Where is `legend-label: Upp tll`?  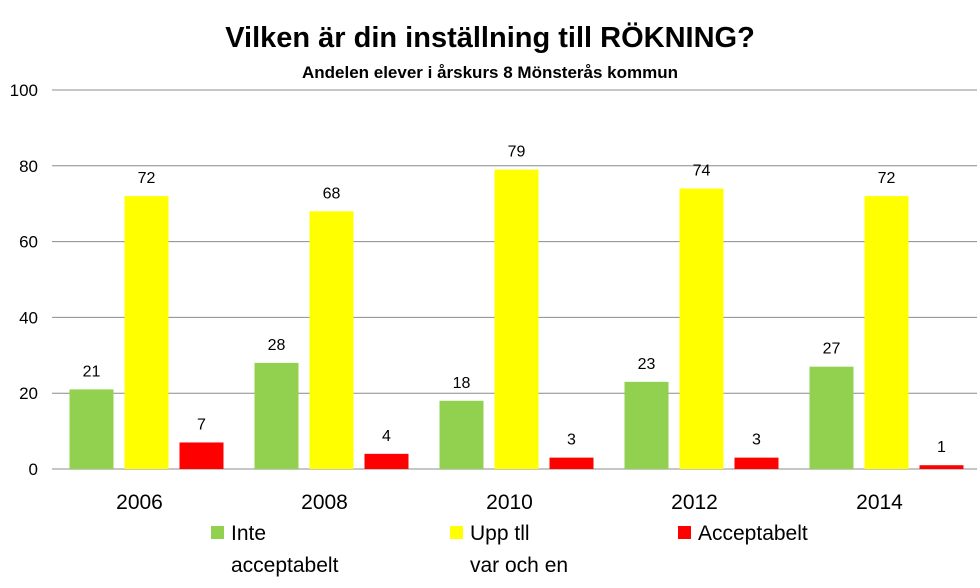
legend-label: Upp tll is located at coordinates (500, 533).